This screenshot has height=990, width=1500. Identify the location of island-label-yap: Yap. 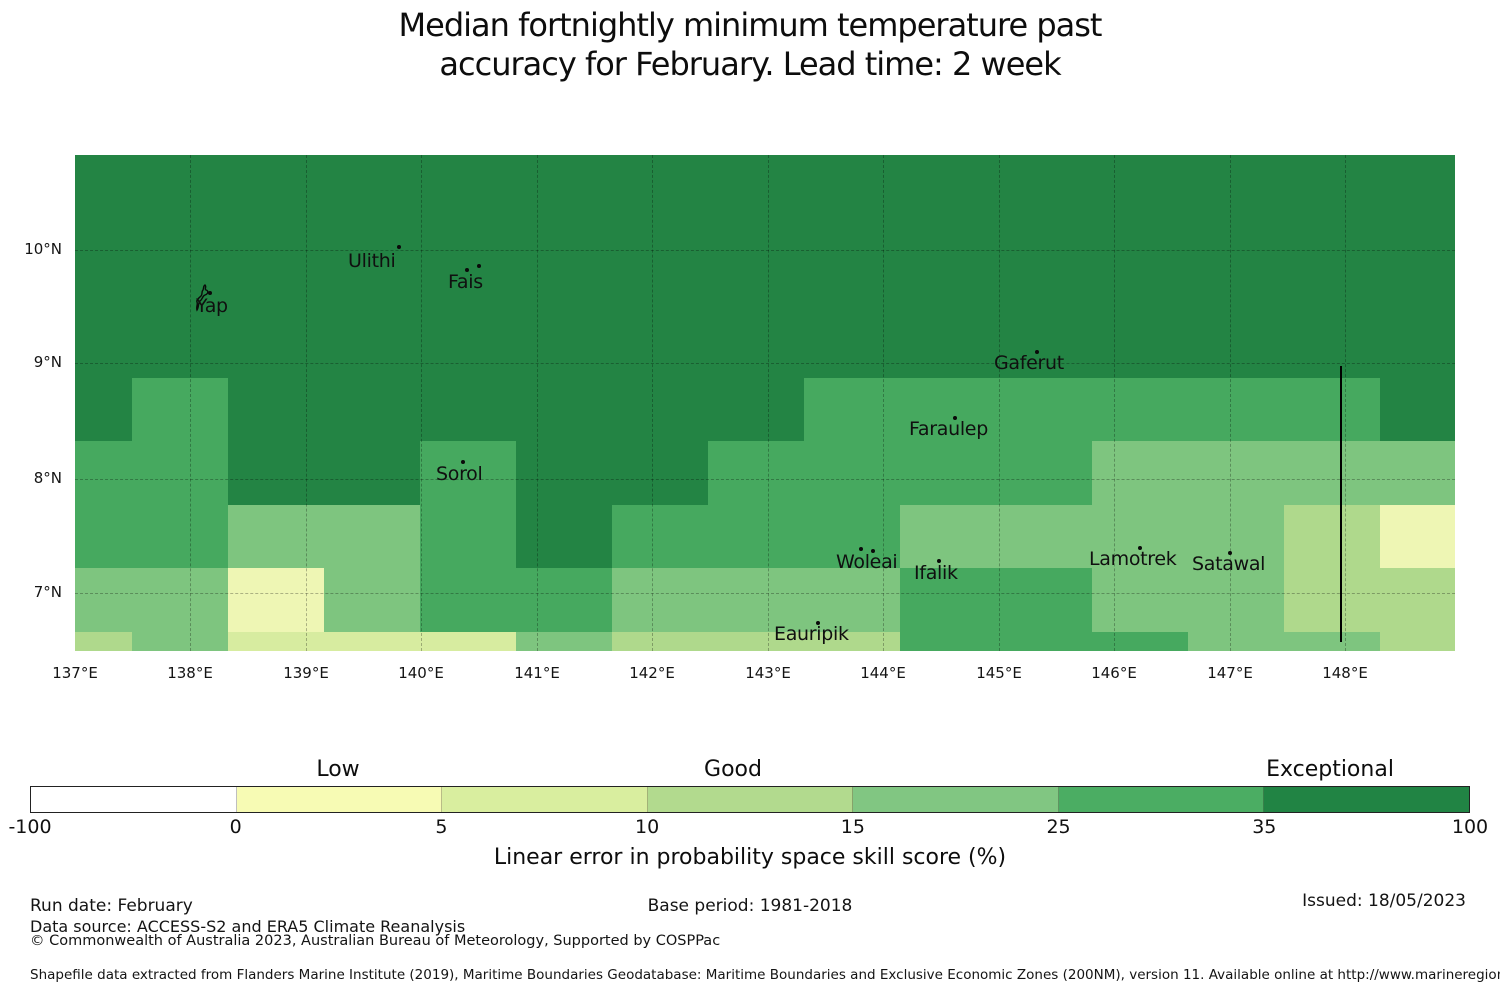
(212, 306).